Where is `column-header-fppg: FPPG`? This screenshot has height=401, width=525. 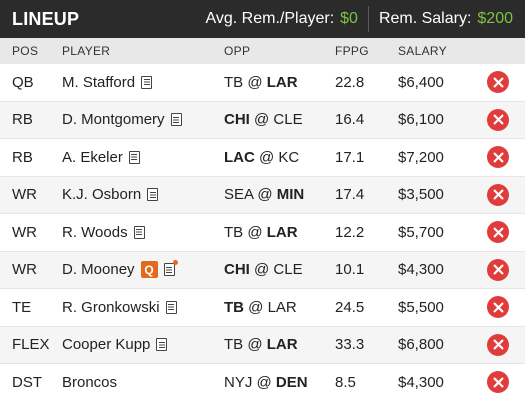
column-header-fppg: FPPG is located at coordinates (352, 51).